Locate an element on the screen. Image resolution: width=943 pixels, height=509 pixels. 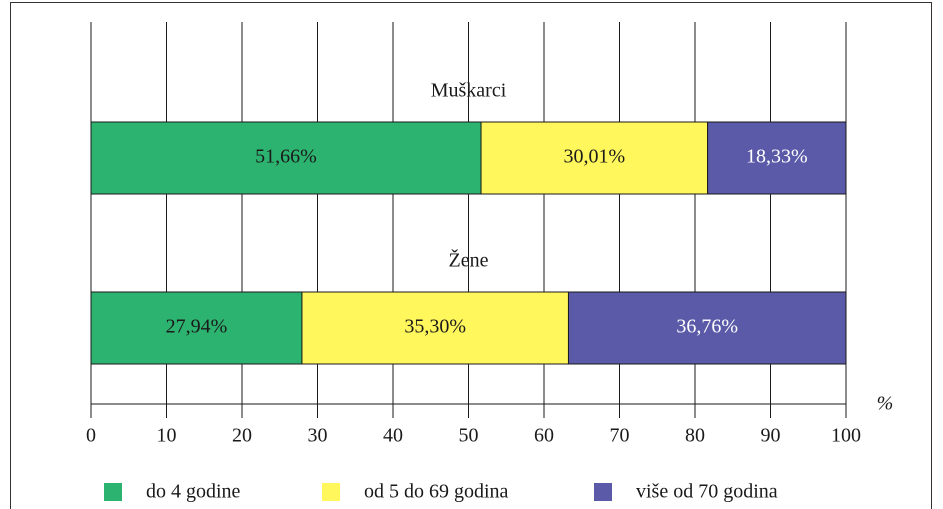
x-tick-label: 20 is located at coordinates (242, 436).